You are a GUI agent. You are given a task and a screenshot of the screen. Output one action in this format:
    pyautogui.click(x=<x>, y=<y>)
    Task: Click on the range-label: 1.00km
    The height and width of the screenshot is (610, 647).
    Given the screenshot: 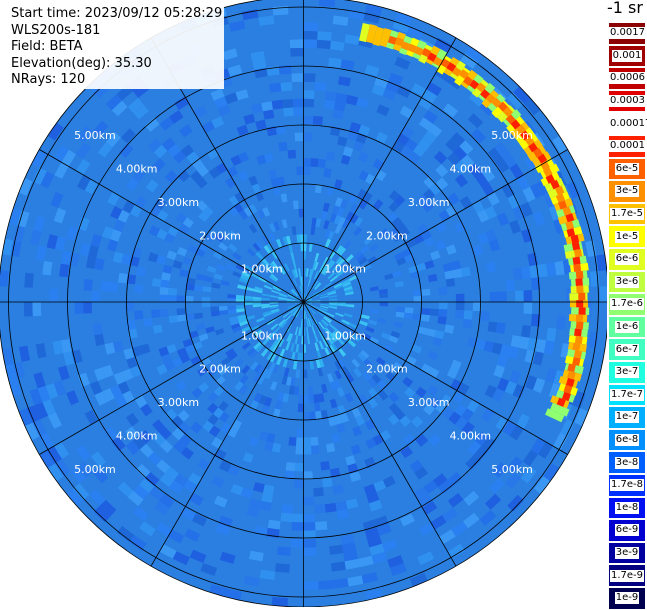 What is the action you would take?
    pyautogui.click(x=262, y=335)
    